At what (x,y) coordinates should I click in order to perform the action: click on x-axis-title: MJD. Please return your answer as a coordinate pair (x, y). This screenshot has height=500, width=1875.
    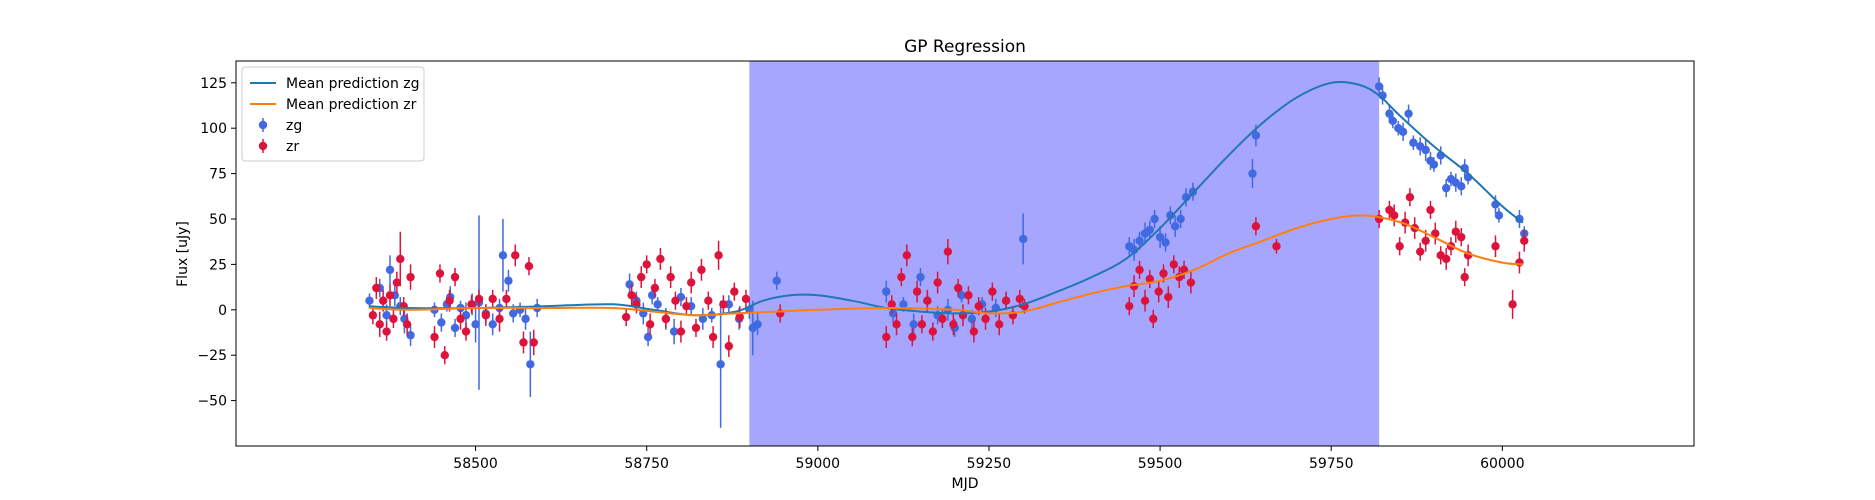
    Looking at the image, I should click on (965, 484).